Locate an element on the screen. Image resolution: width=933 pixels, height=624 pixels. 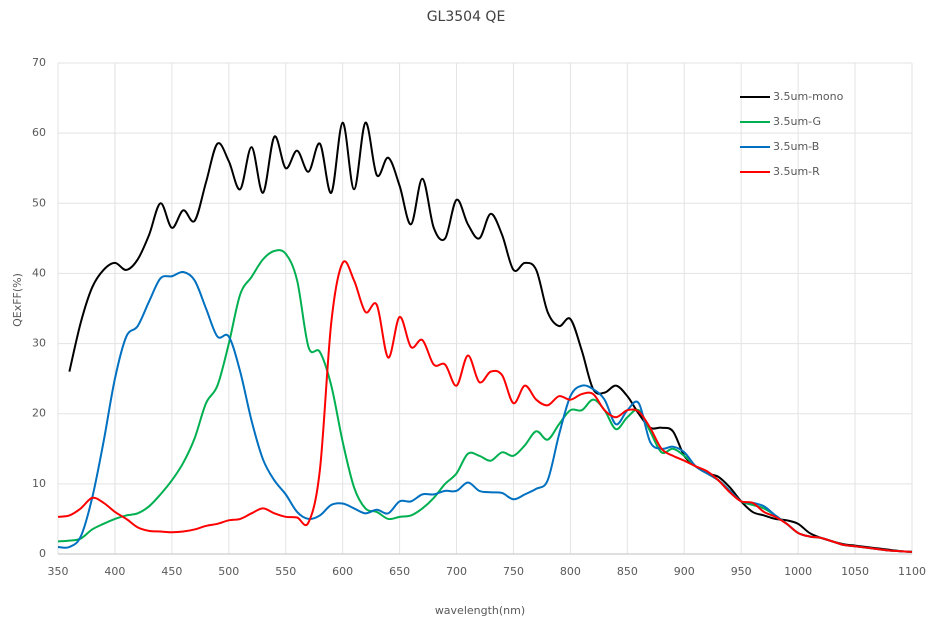
legend-label: 3.5um-mono is located at coordinates (808, 96).